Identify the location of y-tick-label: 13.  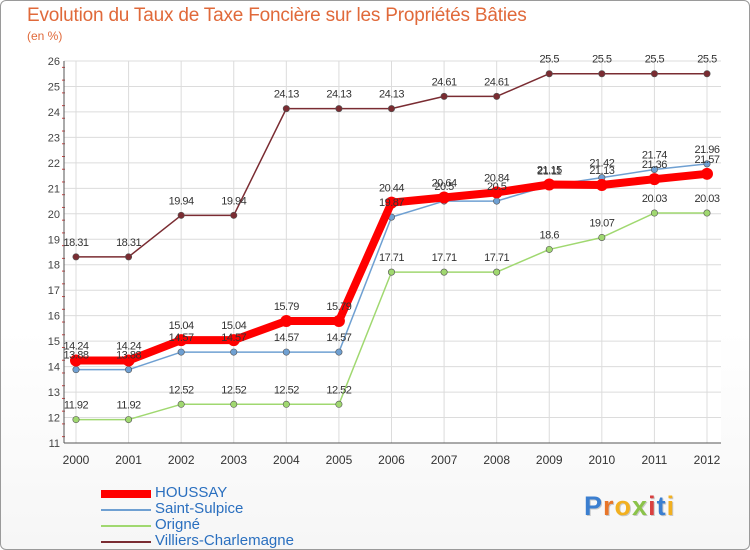
(54, 393).